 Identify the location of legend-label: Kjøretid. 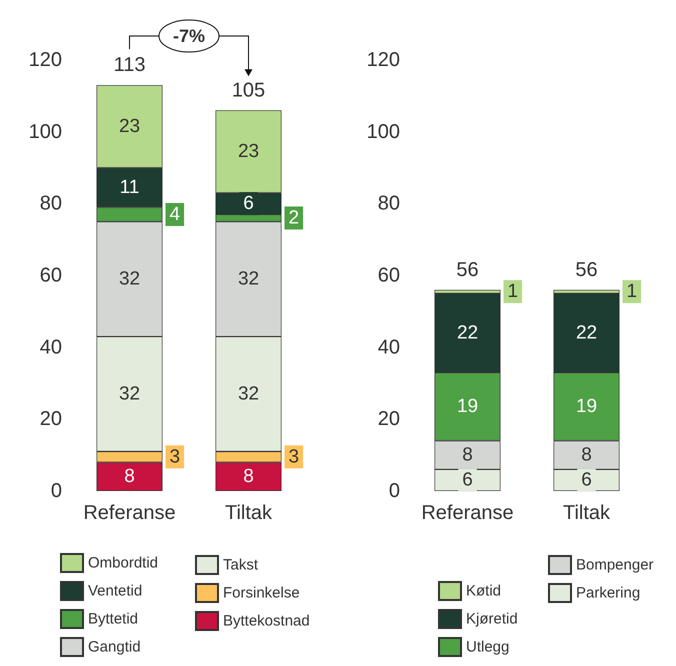
(492, 619).